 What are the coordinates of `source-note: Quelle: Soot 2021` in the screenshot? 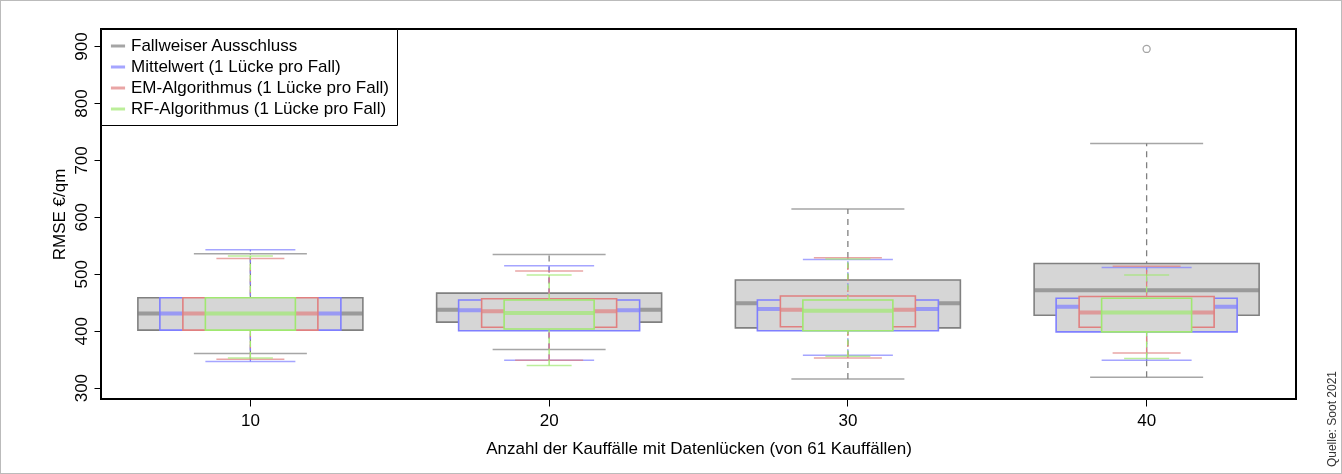 It's located at (1332, 418).